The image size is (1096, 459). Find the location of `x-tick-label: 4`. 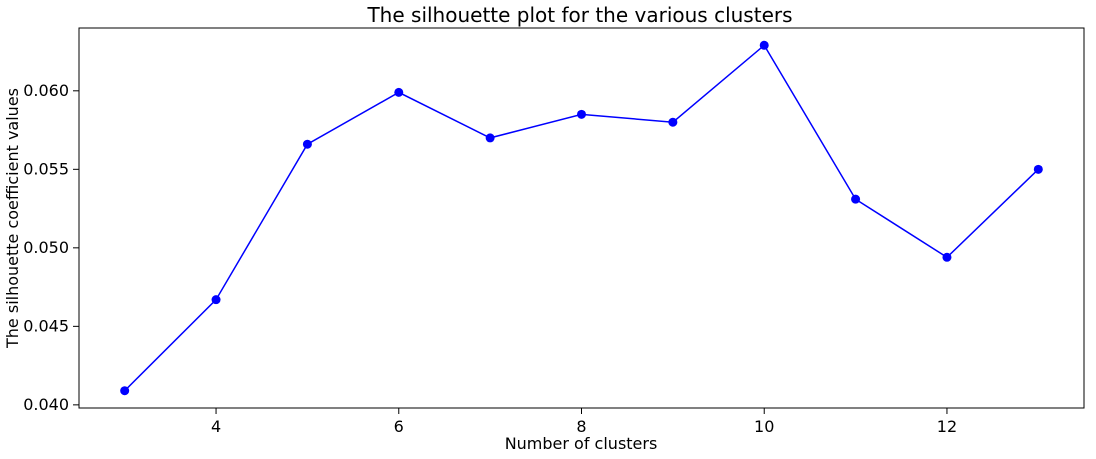

x-tick-label: 4 is located at coordinates (216, 426).